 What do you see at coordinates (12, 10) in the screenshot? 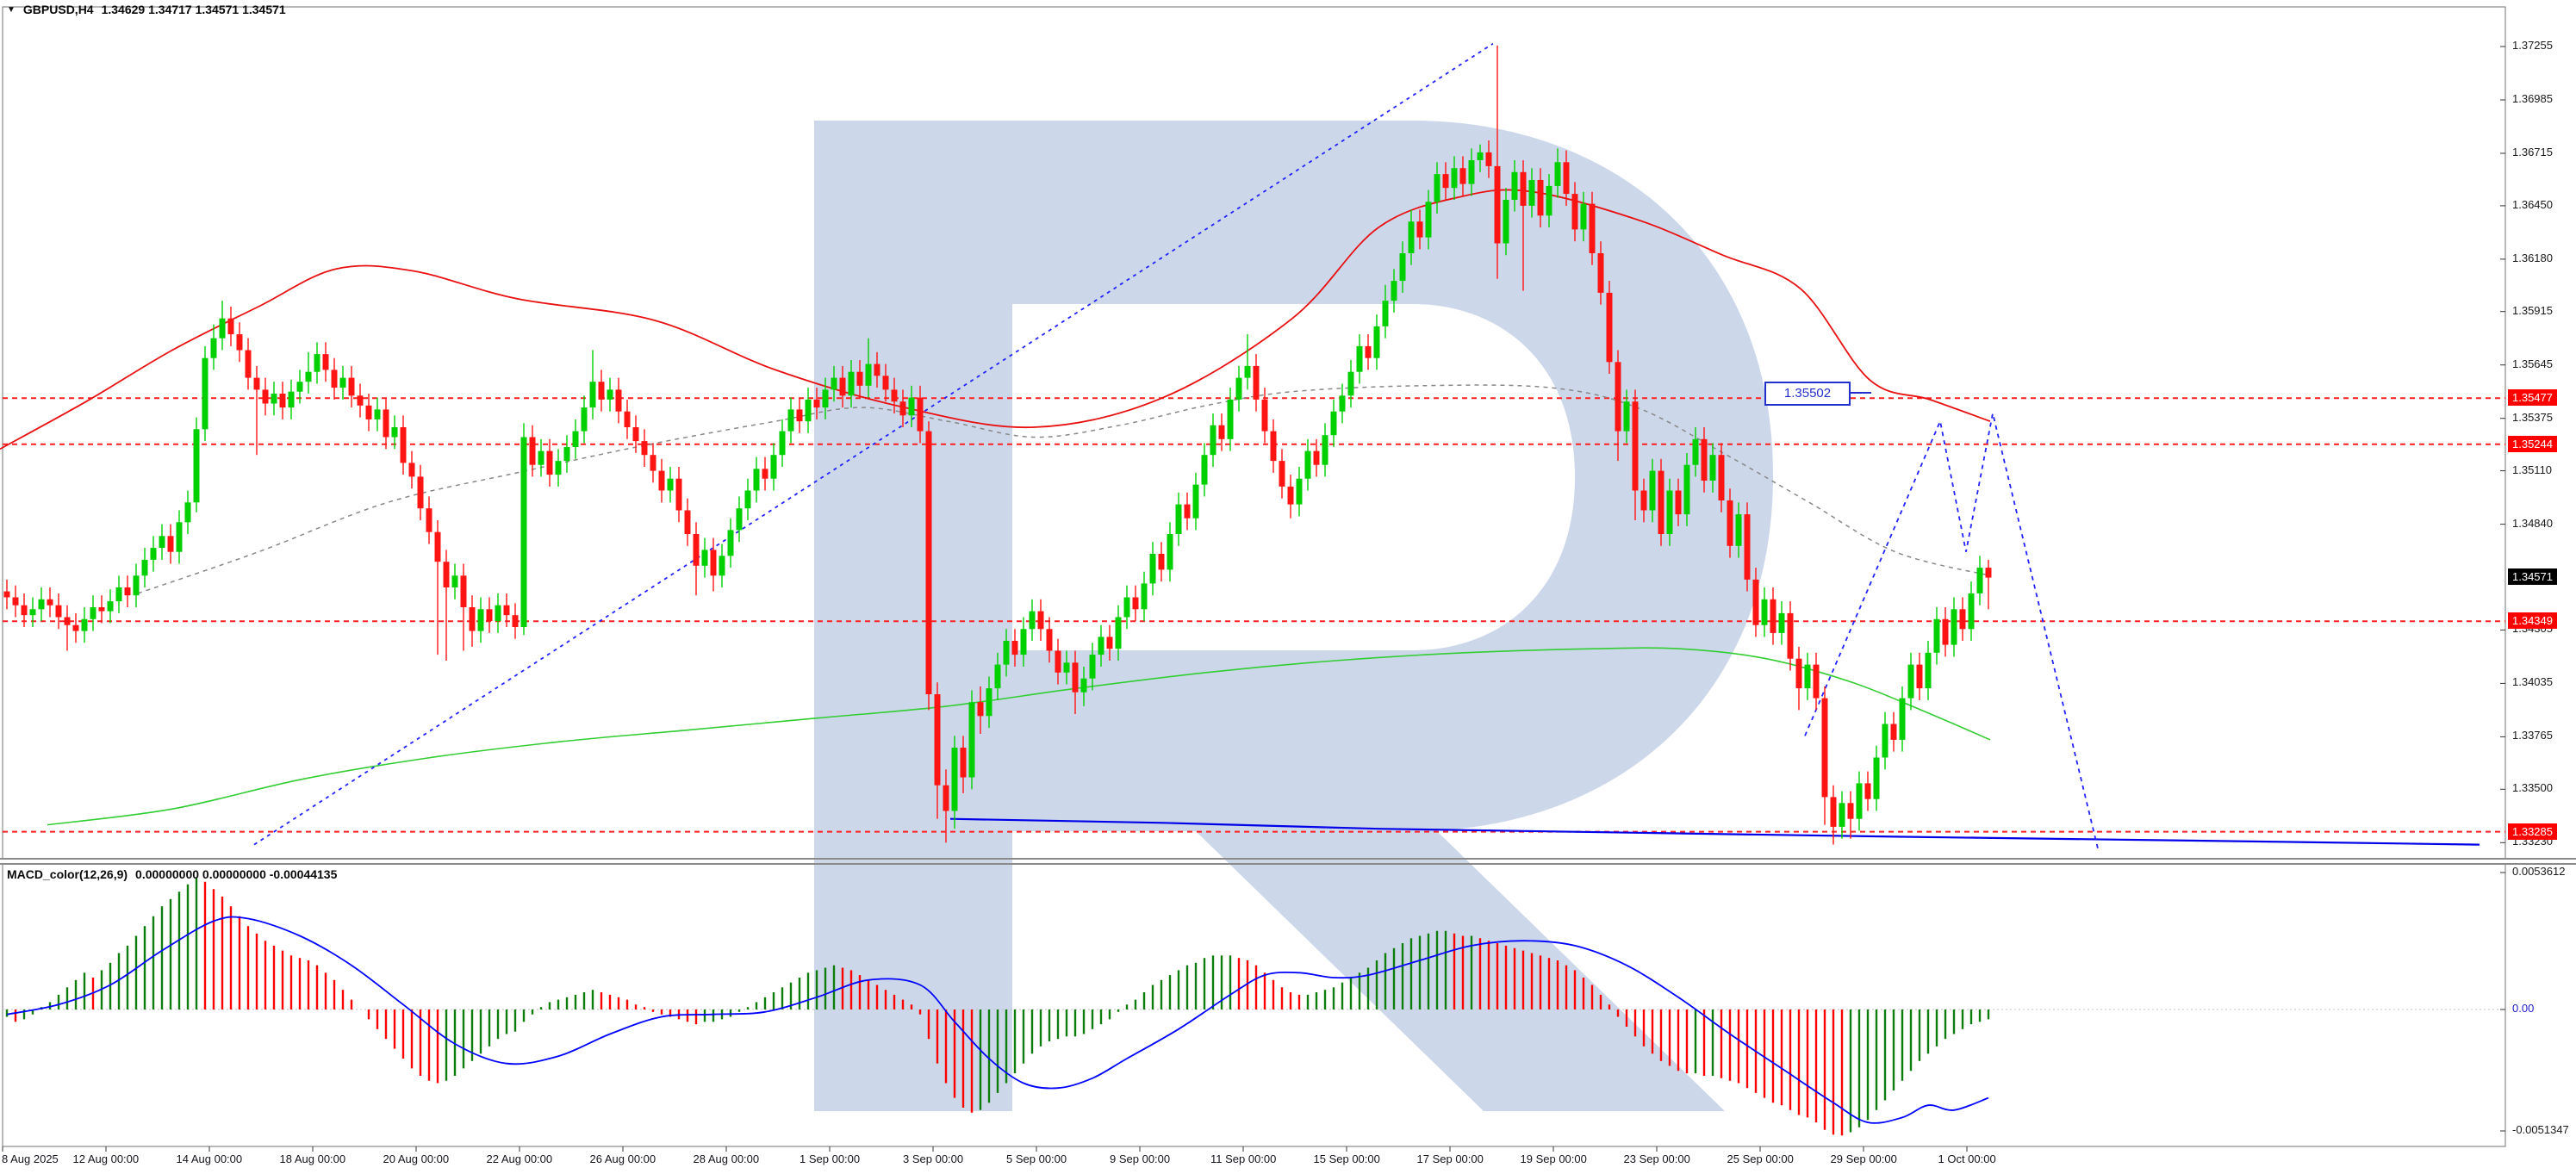
I see `symbol-dropdown-icon: ▼` at bounding box center [12, 10].